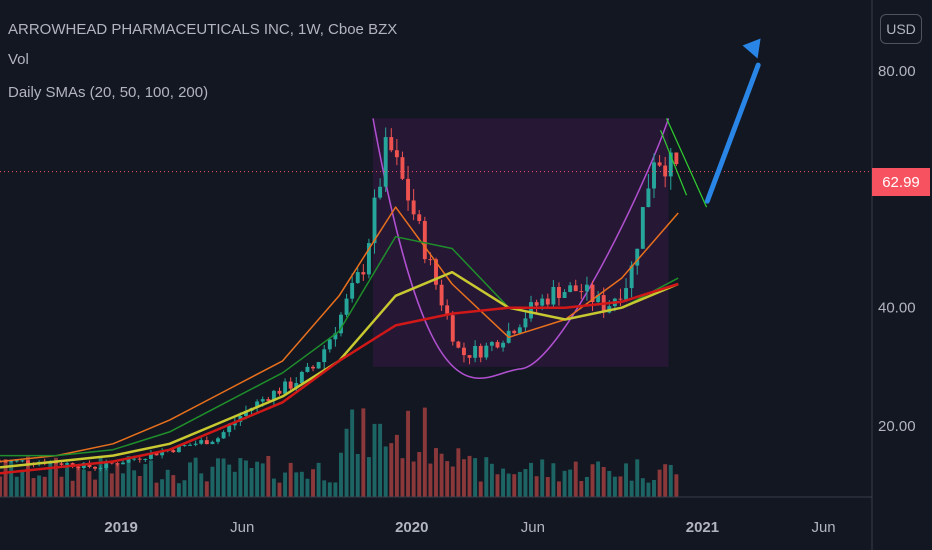 The image size is (932, 550). What do you see at coordinates (673, 162) in the screenshot?
I see `trendline-lower` at bounding box center [673, 162].